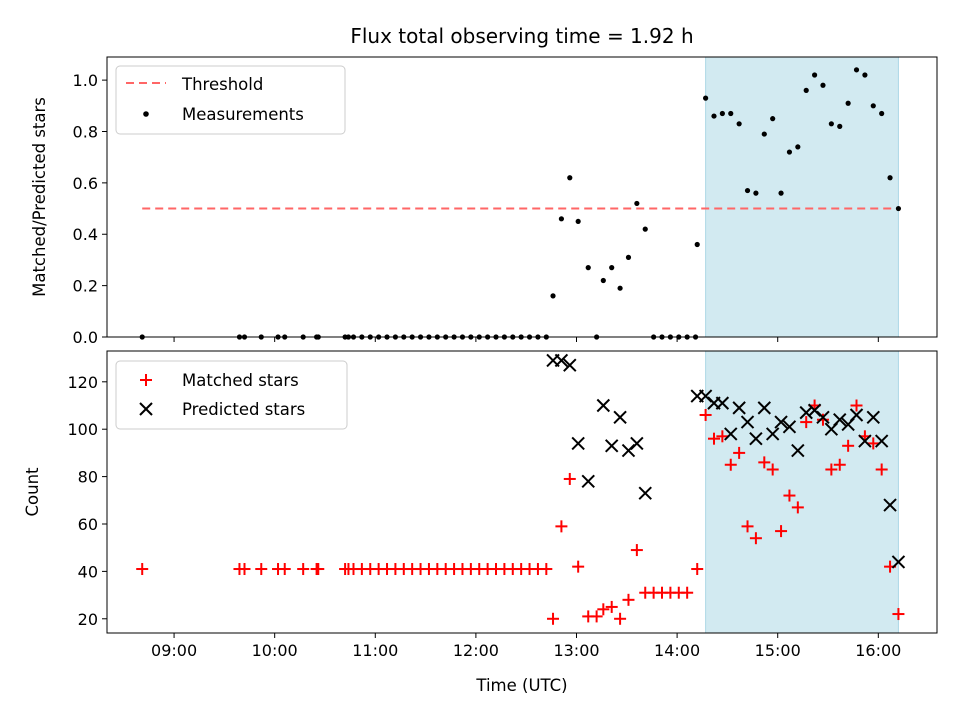  What do you see at coordinates (375, 650) in the screenshot?
I see `x-tick-label: 11:00` at bounding box center [375, 650].